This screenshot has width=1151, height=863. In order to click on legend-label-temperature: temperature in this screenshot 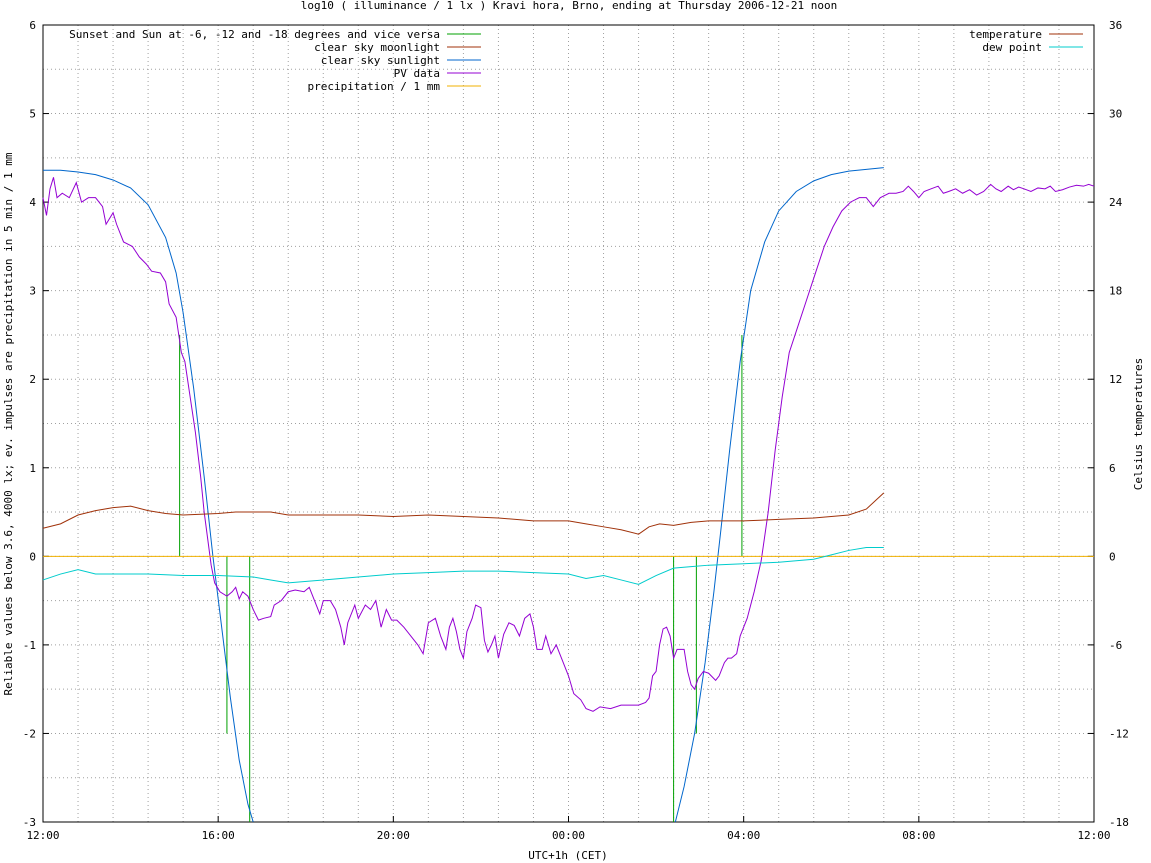, I will do `click(1005, 34)`.